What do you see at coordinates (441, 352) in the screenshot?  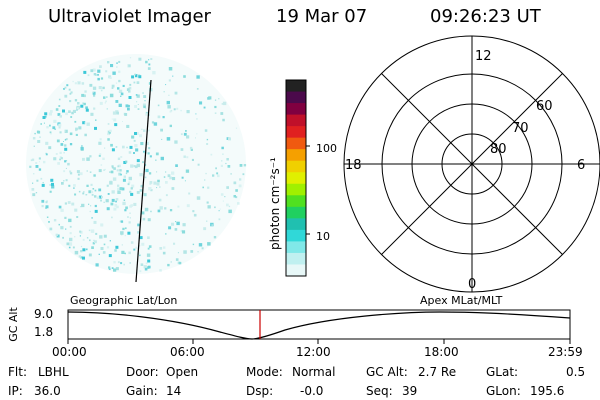 I see `x-label-1800: 18:00` at bounding box center [441, 352].